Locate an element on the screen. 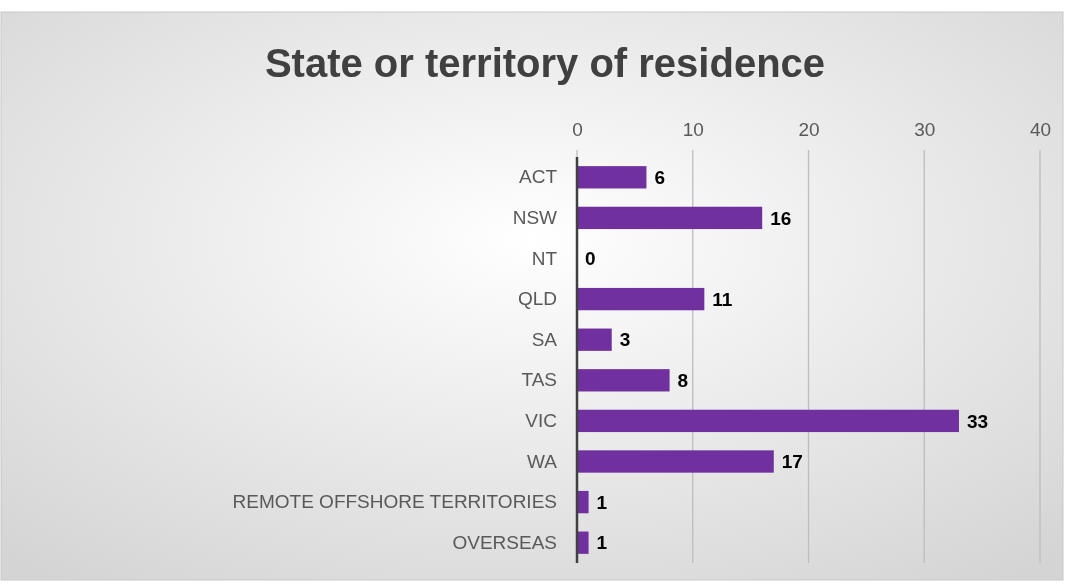 The image size is (1068, 585). data-label: 0 is located at coordinates (590, 259).